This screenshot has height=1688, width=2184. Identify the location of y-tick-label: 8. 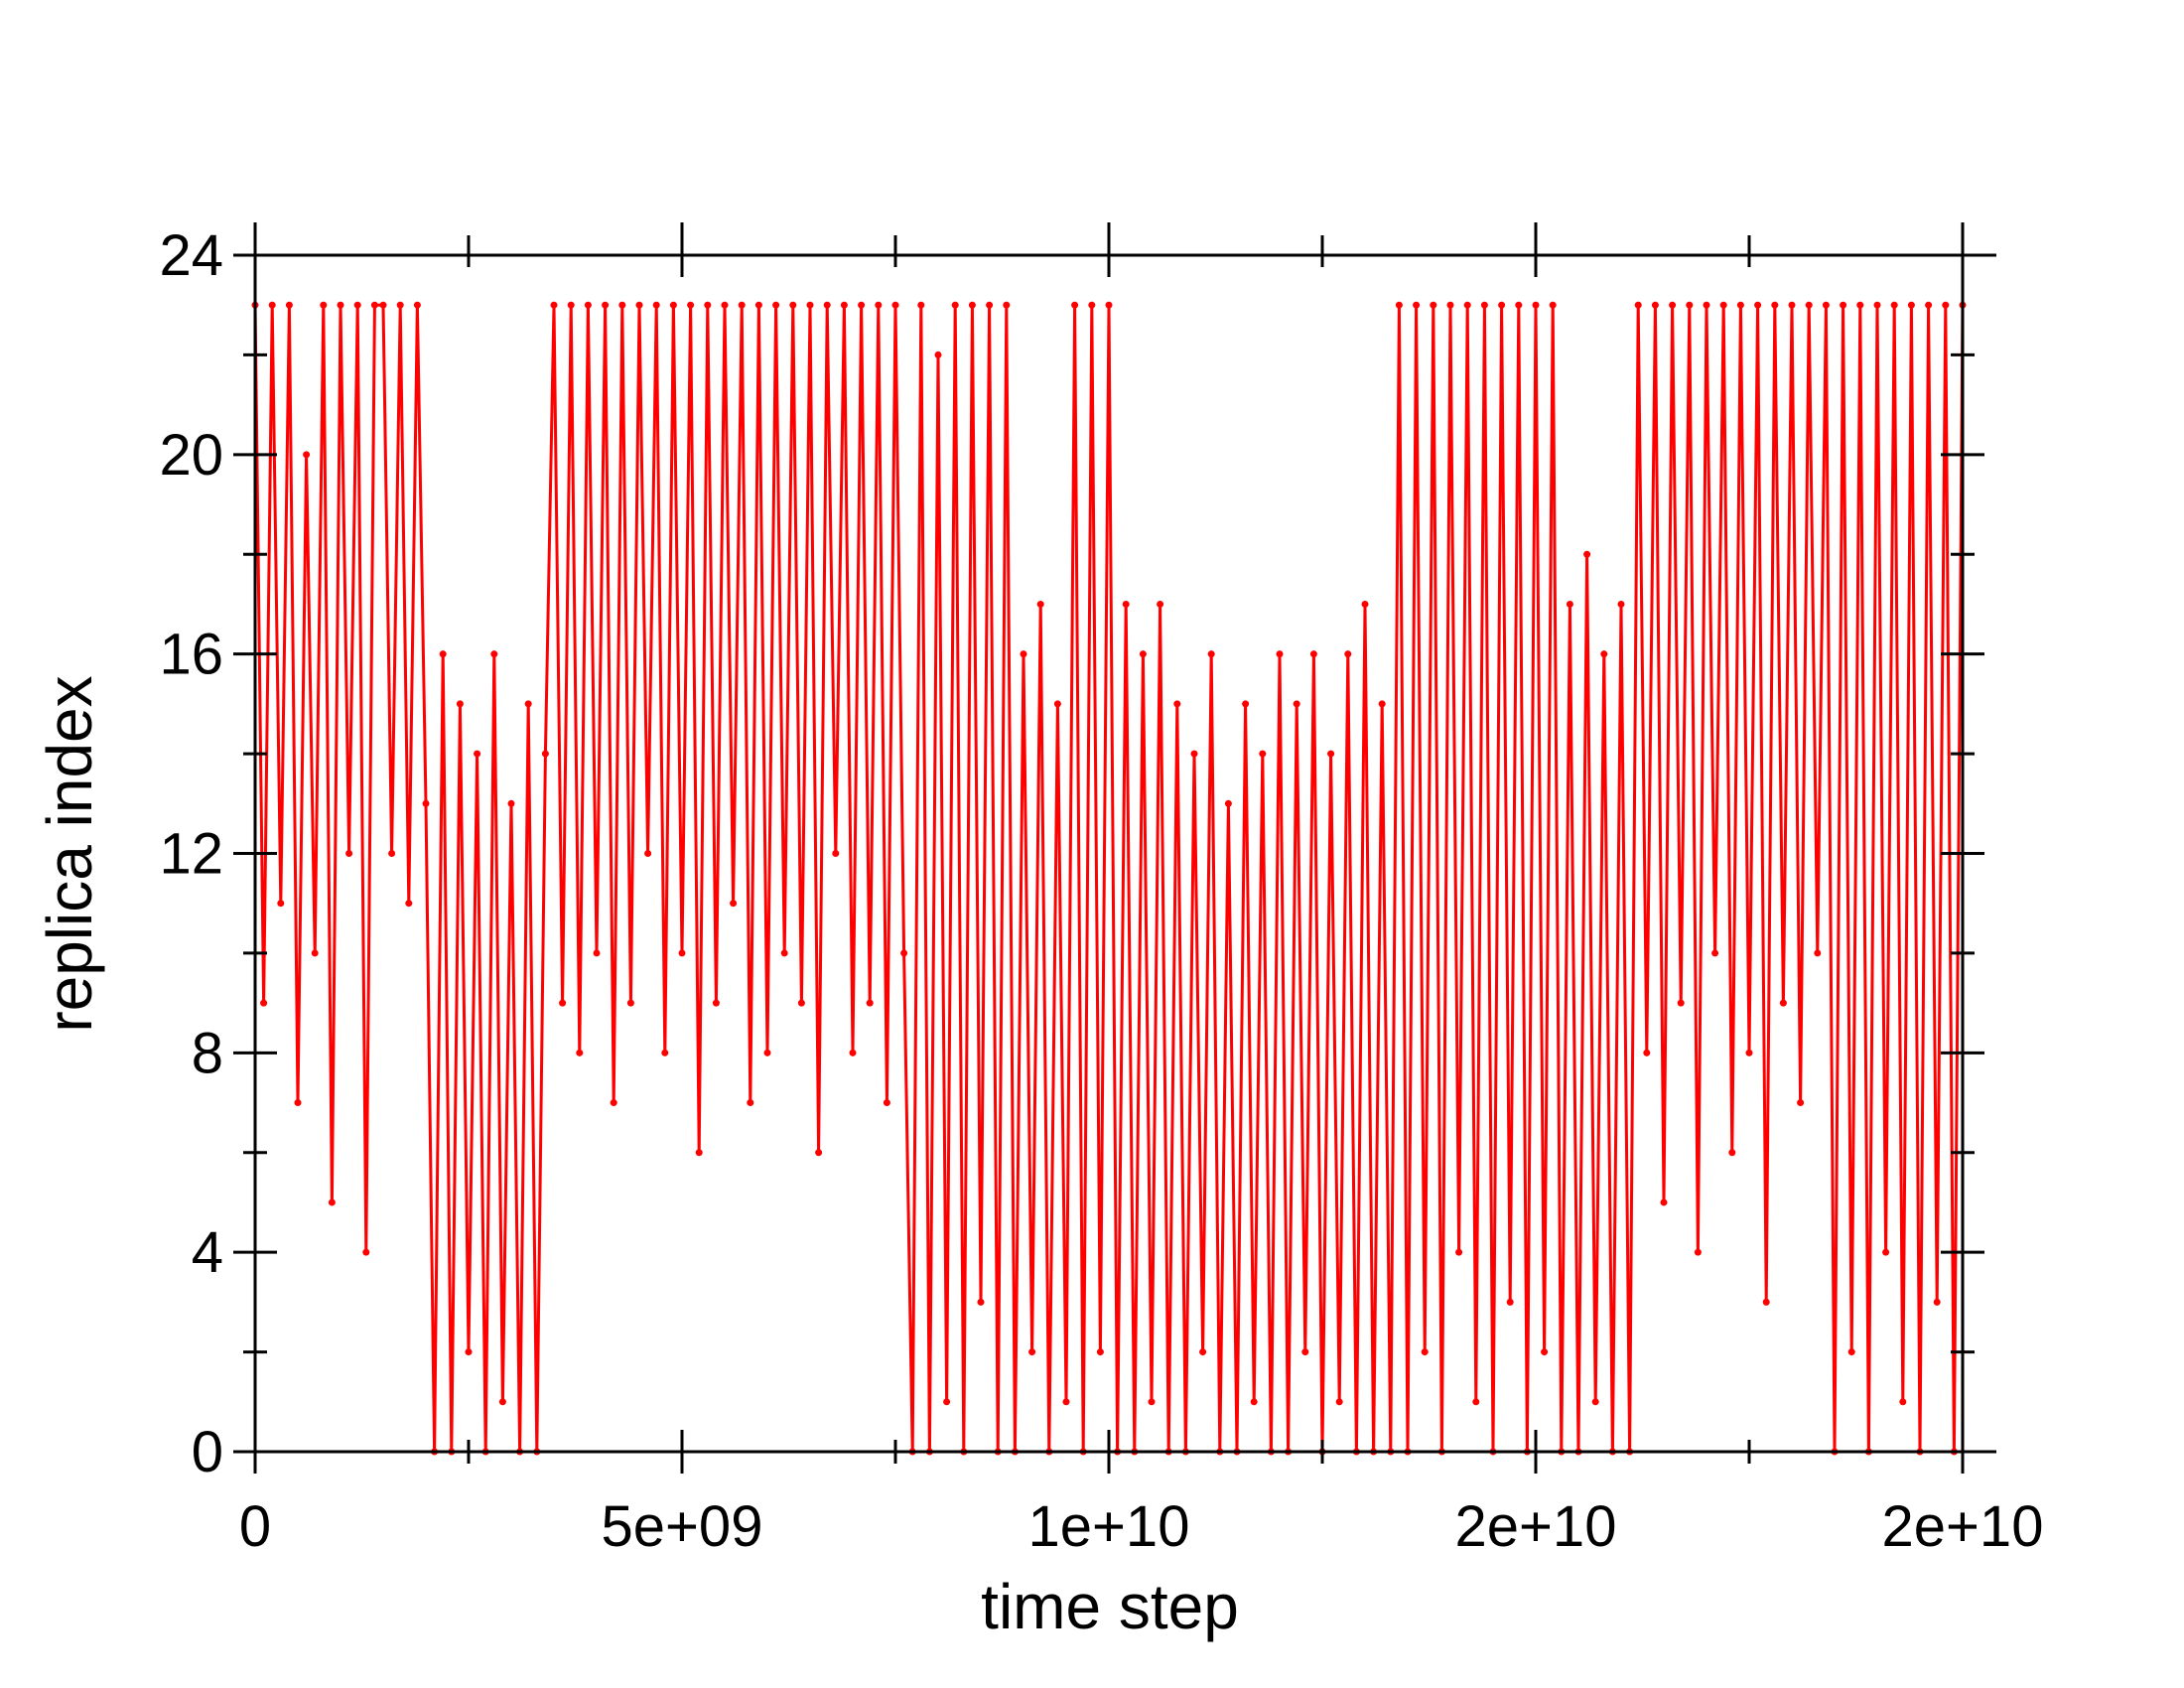
(207, 1053).